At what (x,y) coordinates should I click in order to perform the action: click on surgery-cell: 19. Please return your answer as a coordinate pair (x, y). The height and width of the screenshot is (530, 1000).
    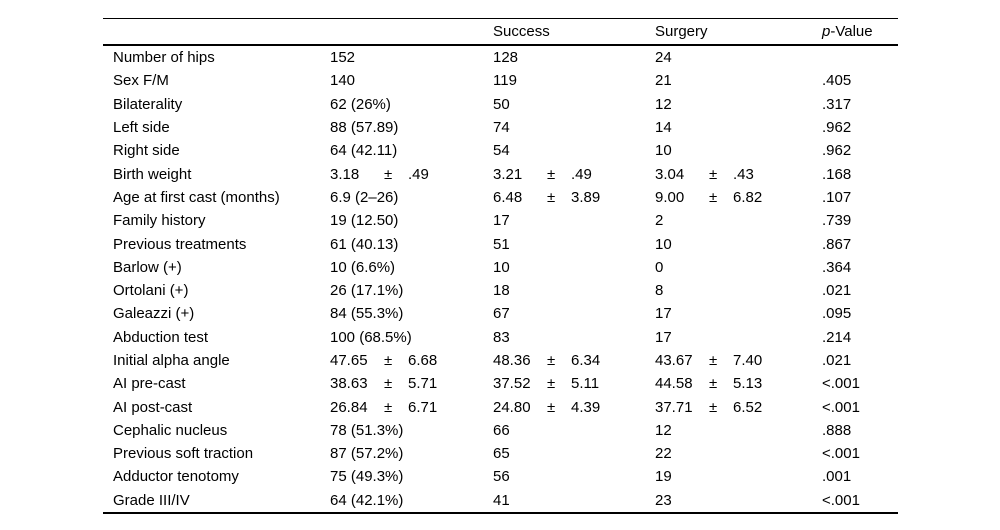
    Looking at the image, I should click on (738, 476).